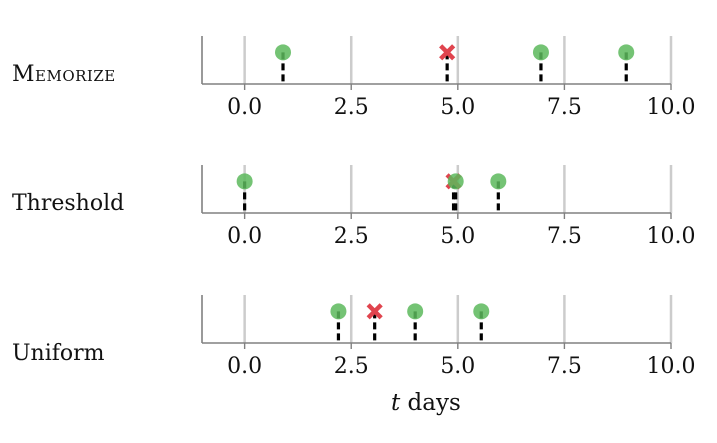 The width and height of the screenshot is (717, 443). I want to click on panel-label-memorize: Memorize, so click(64, 74).